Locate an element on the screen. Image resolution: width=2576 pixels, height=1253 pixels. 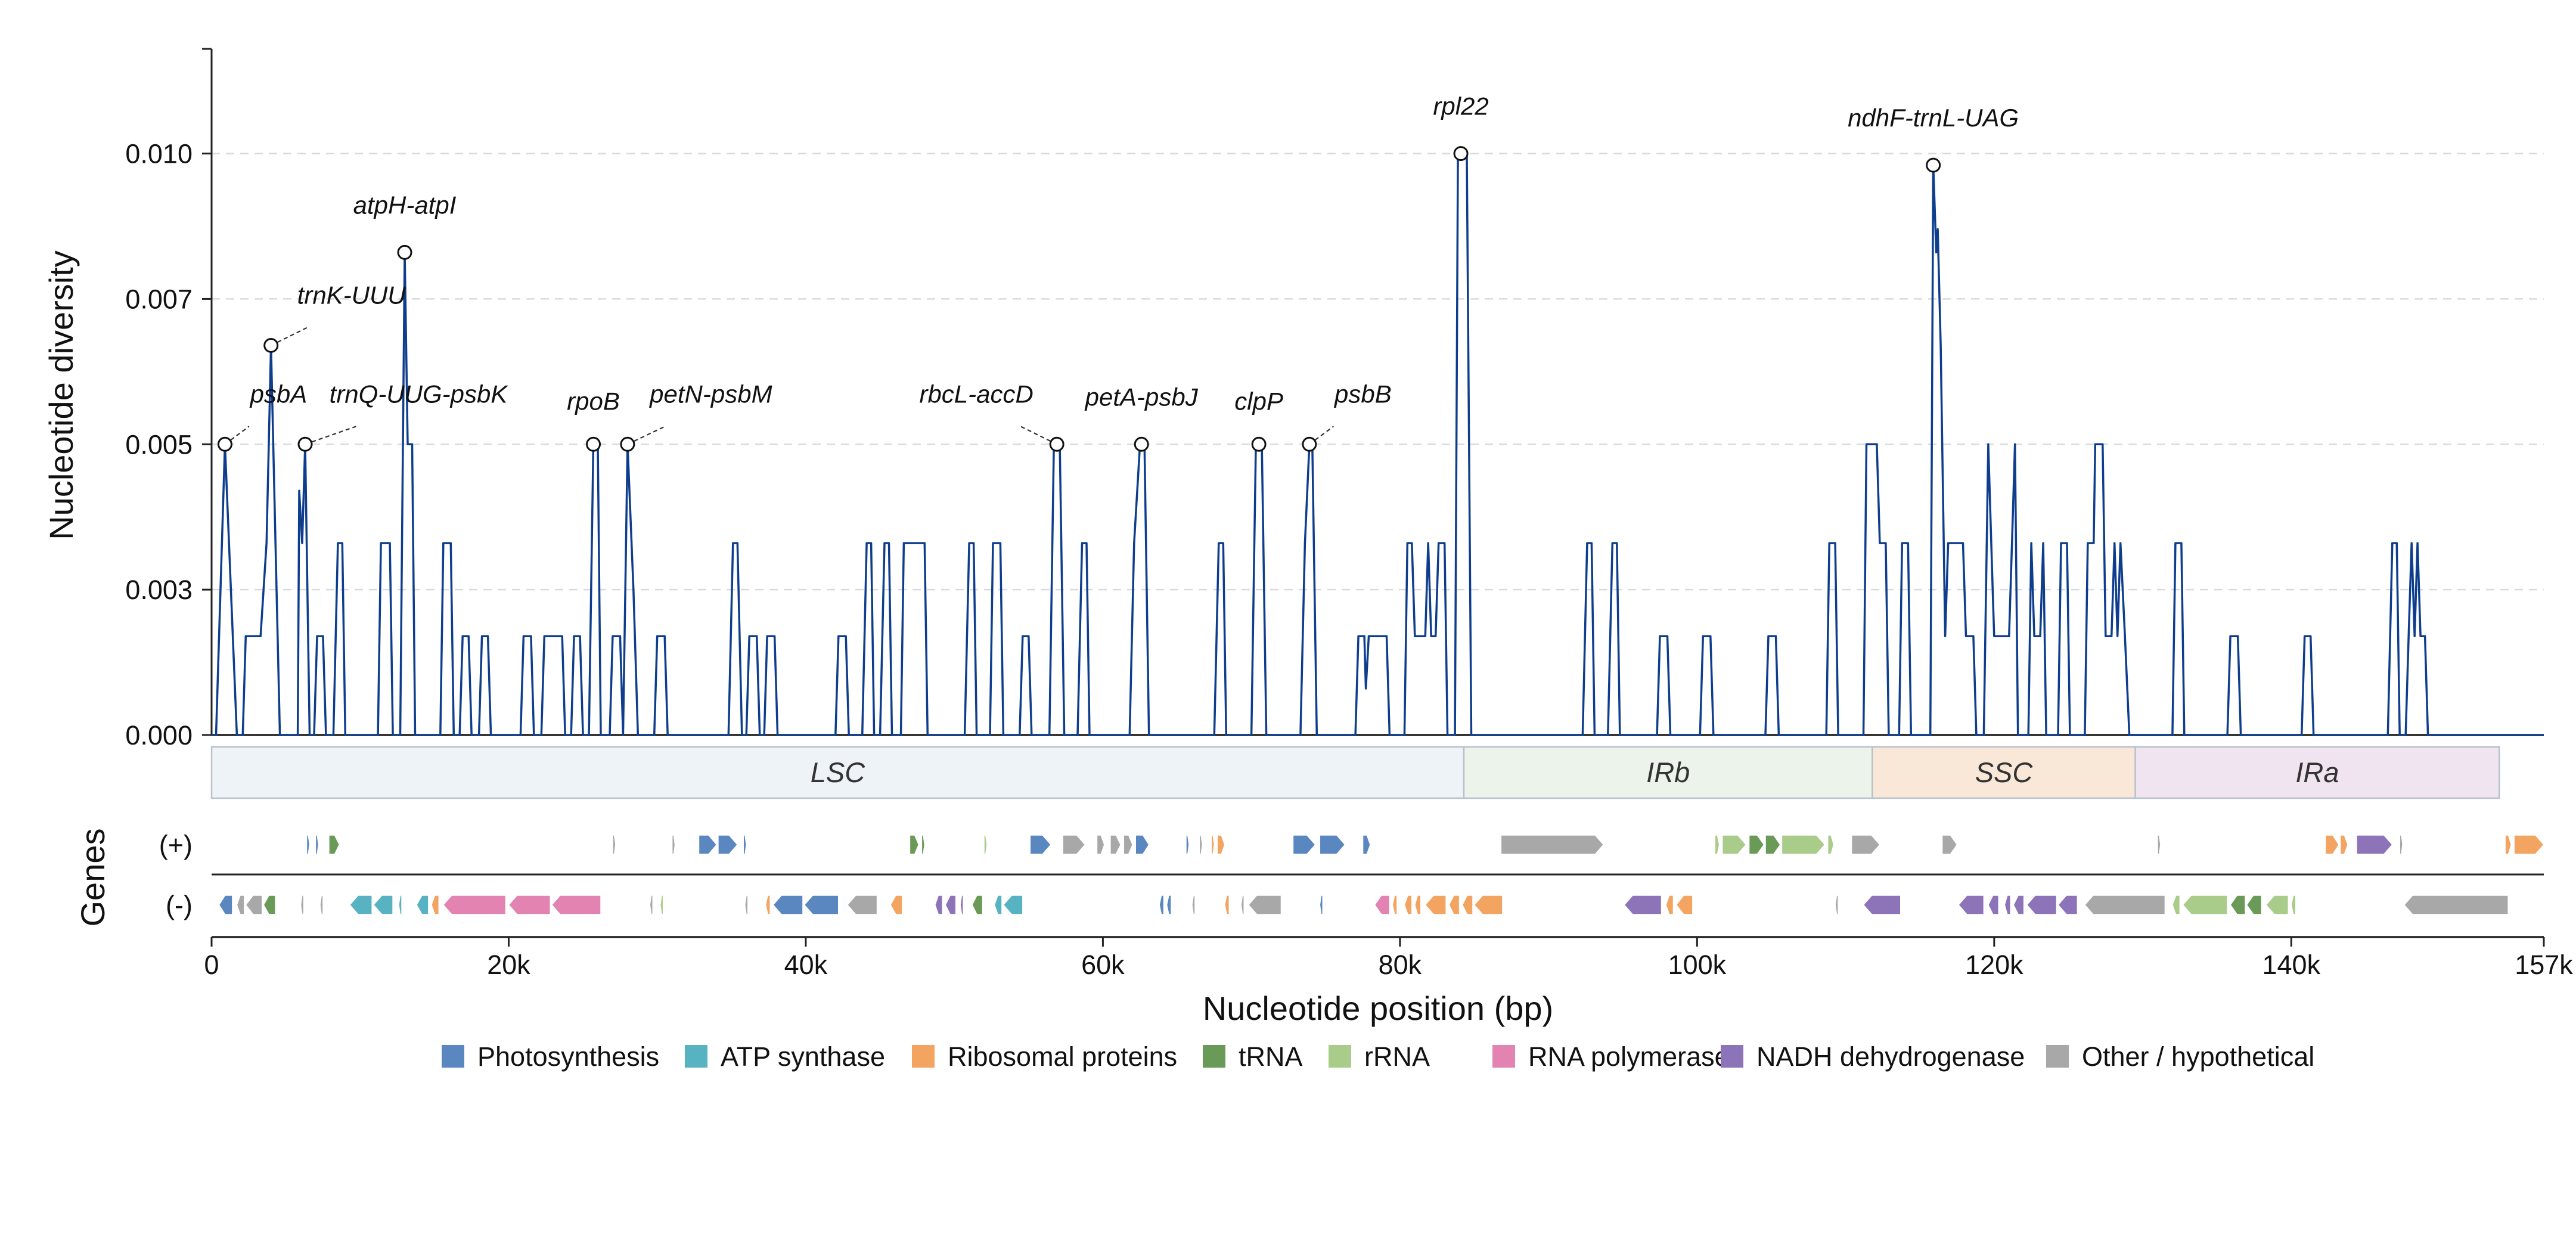
peak-label: psbB is located at coordinates (1363, 394).